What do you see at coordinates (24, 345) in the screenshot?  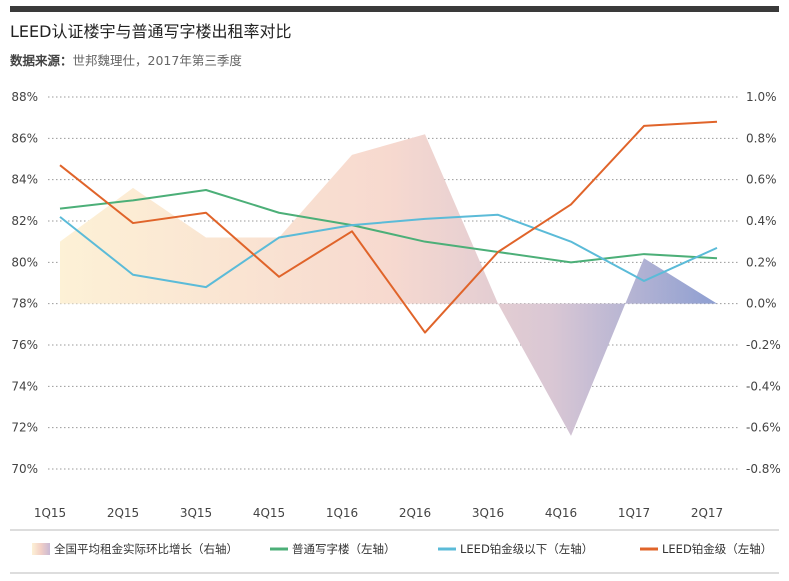 I see `left-tick-label: 76%` at bounding box center [24, 345].